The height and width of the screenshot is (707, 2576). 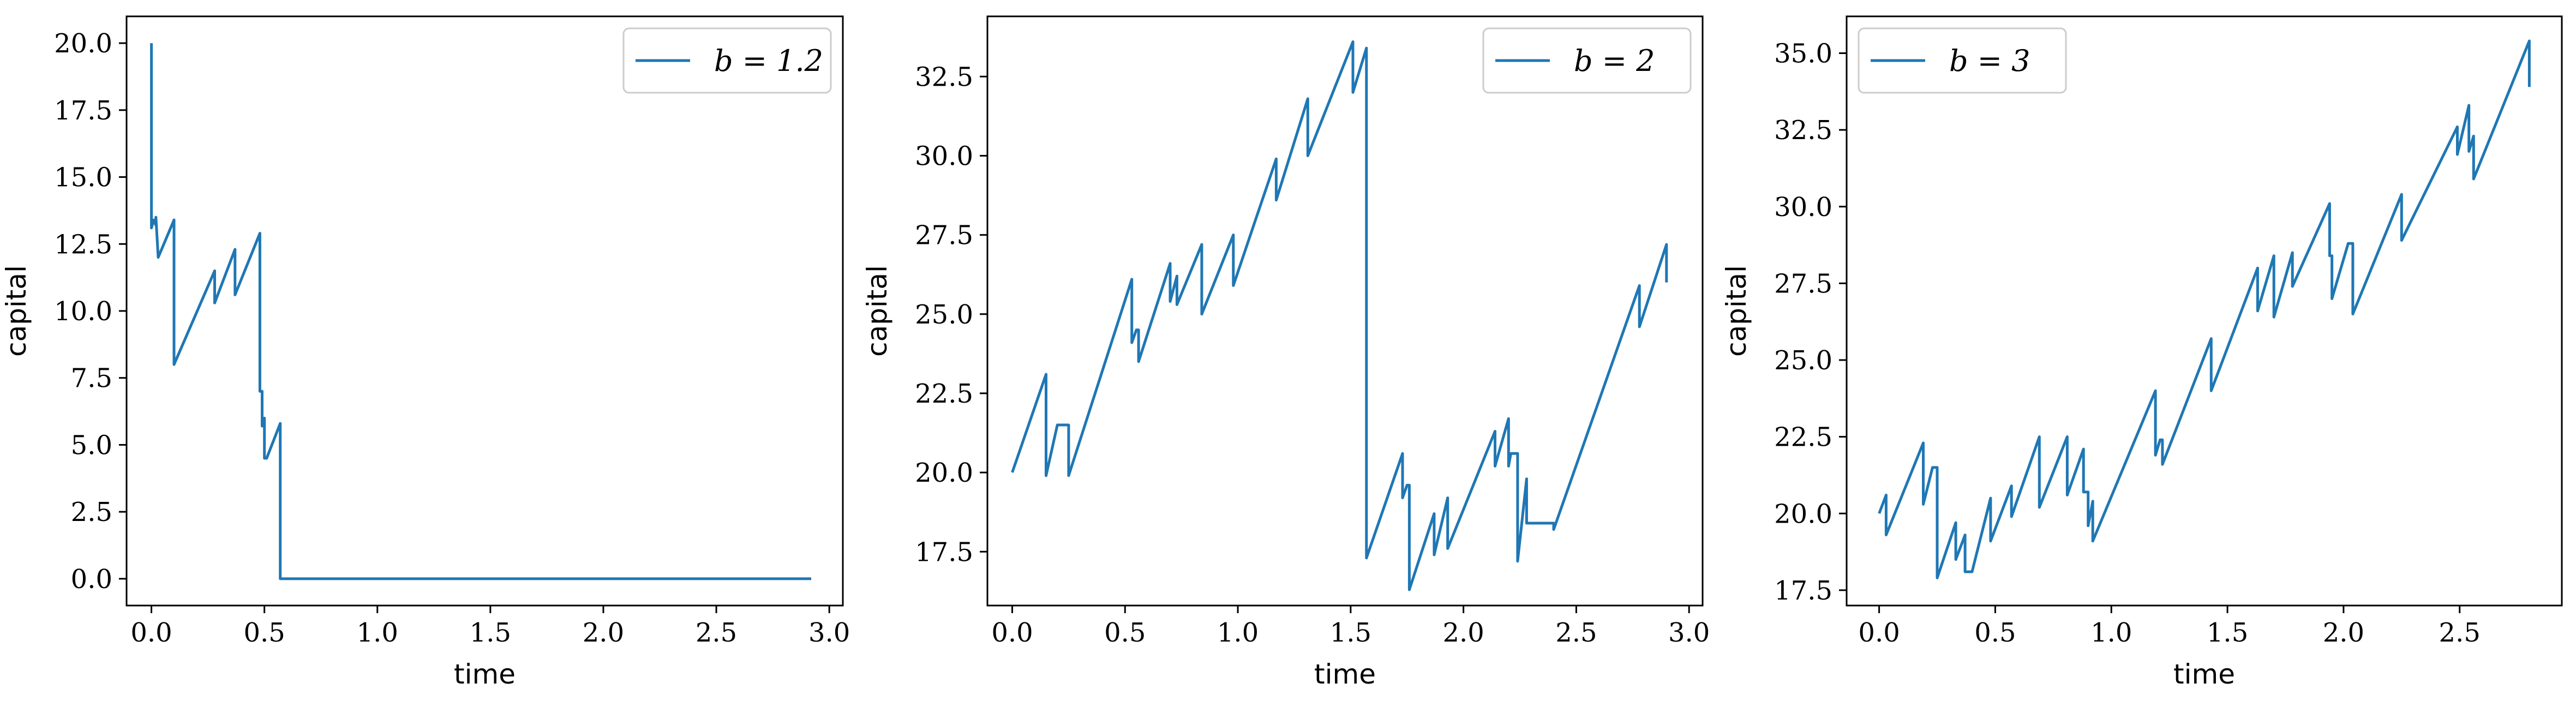 What do you see at coordinates (769, 61) in the screenshot?
I see `legend-label: b = 1.2` at bounding box center [769, 61].